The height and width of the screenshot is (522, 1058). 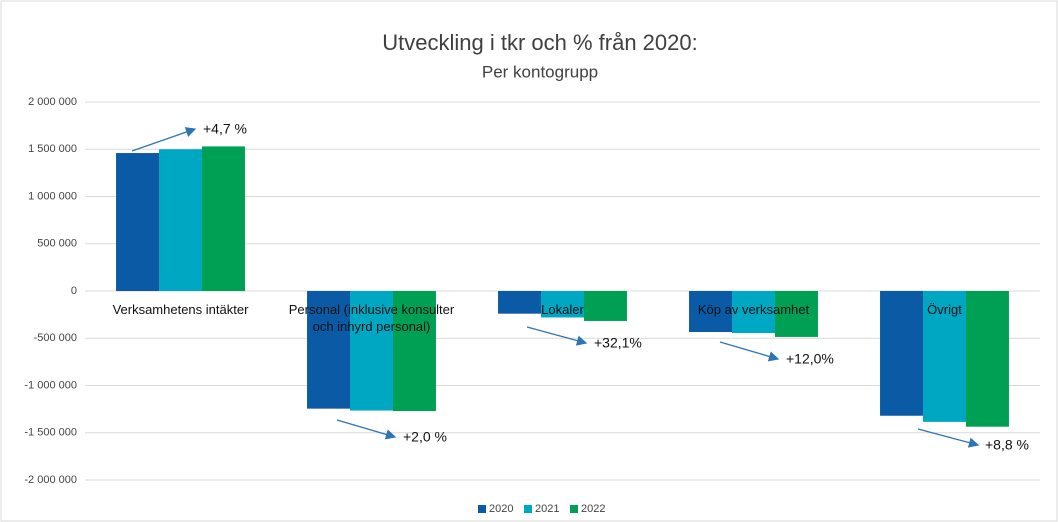 I want to click on chart-subtitle: Per kontogrupp, so click(x=540, y=71).